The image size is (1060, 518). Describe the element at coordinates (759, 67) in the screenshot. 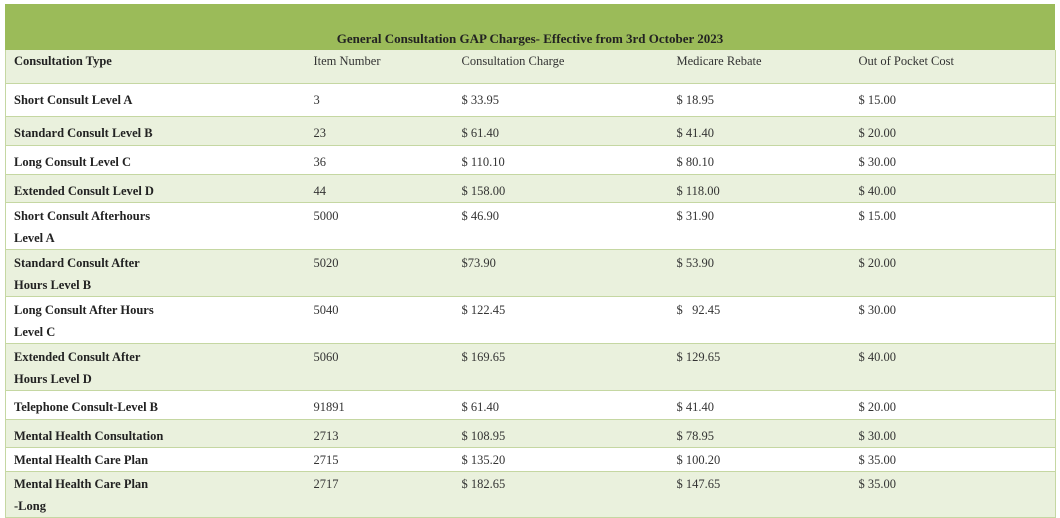

I see `header-medicare-rebate: Medicare Rebate` at that location.